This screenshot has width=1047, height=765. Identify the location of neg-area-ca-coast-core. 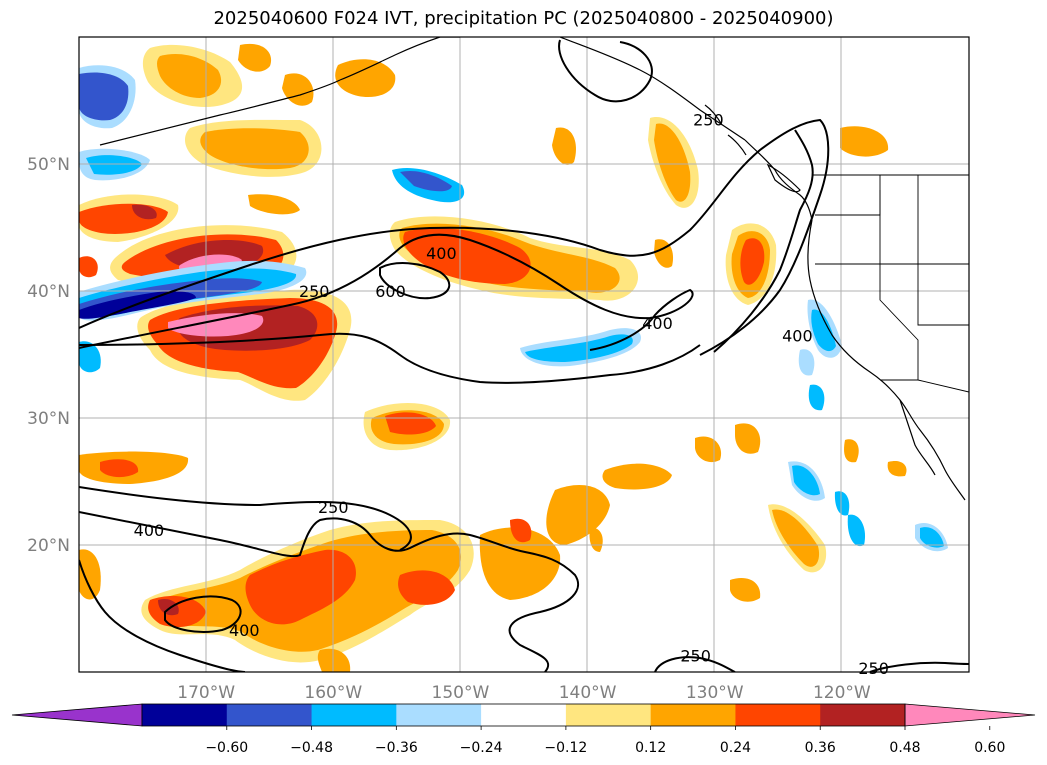
(823, 330).